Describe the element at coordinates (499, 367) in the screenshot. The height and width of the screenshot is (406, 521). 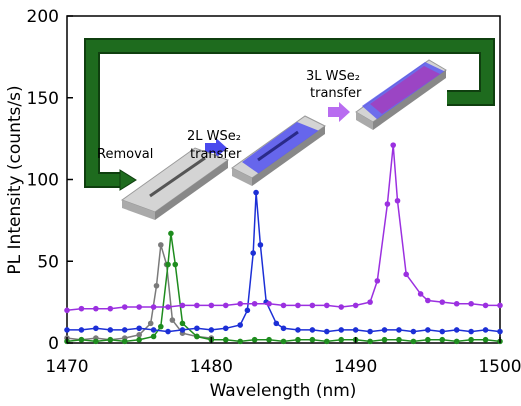
I see `x-tick-label: 1500` at that location.